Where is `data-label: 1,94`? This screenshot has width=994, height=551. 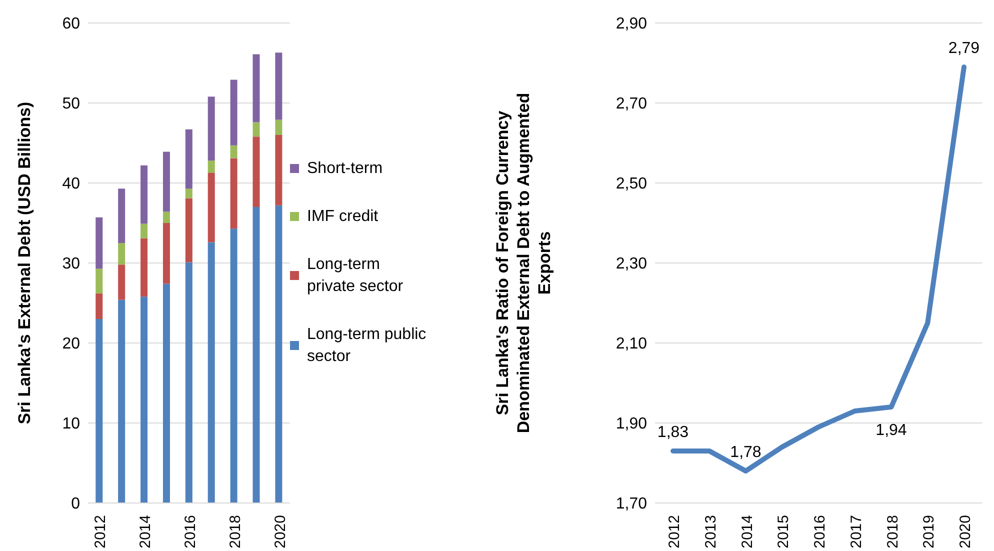 data-label: 1,94 is located at coordinates (891, 430).